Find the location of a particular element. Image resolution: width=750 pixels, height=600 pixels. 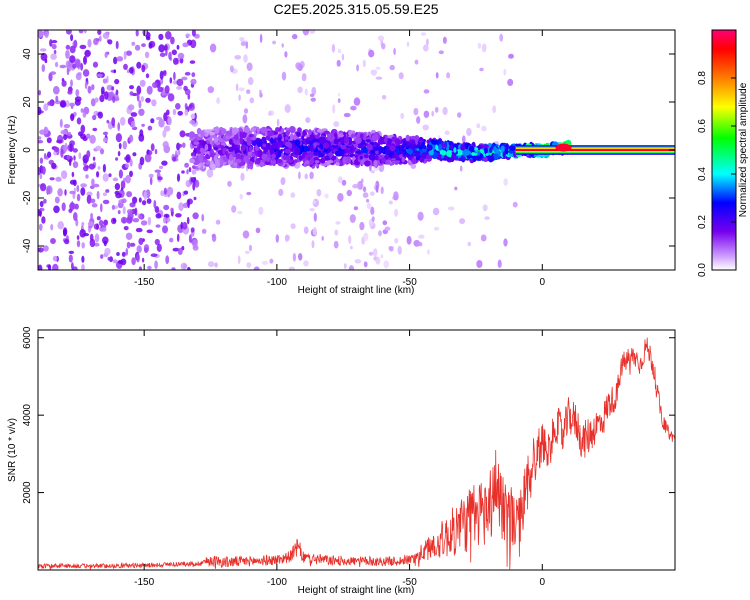

colorbar-tick-label: 0.8 is located at coordinates (702, 78).